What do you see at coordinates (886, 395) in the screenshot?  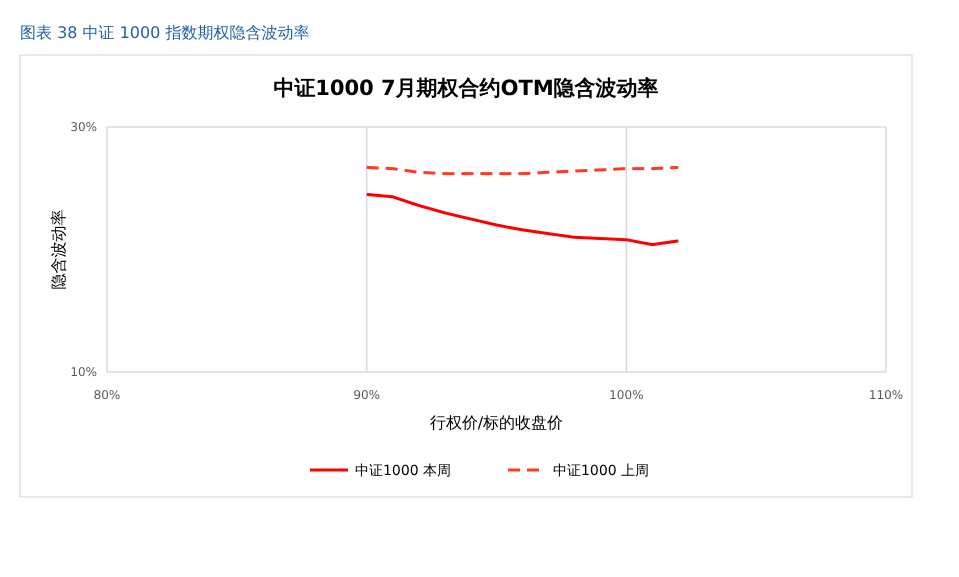 I see `x-tick-label: 110%` at bounding box center [886, 395].